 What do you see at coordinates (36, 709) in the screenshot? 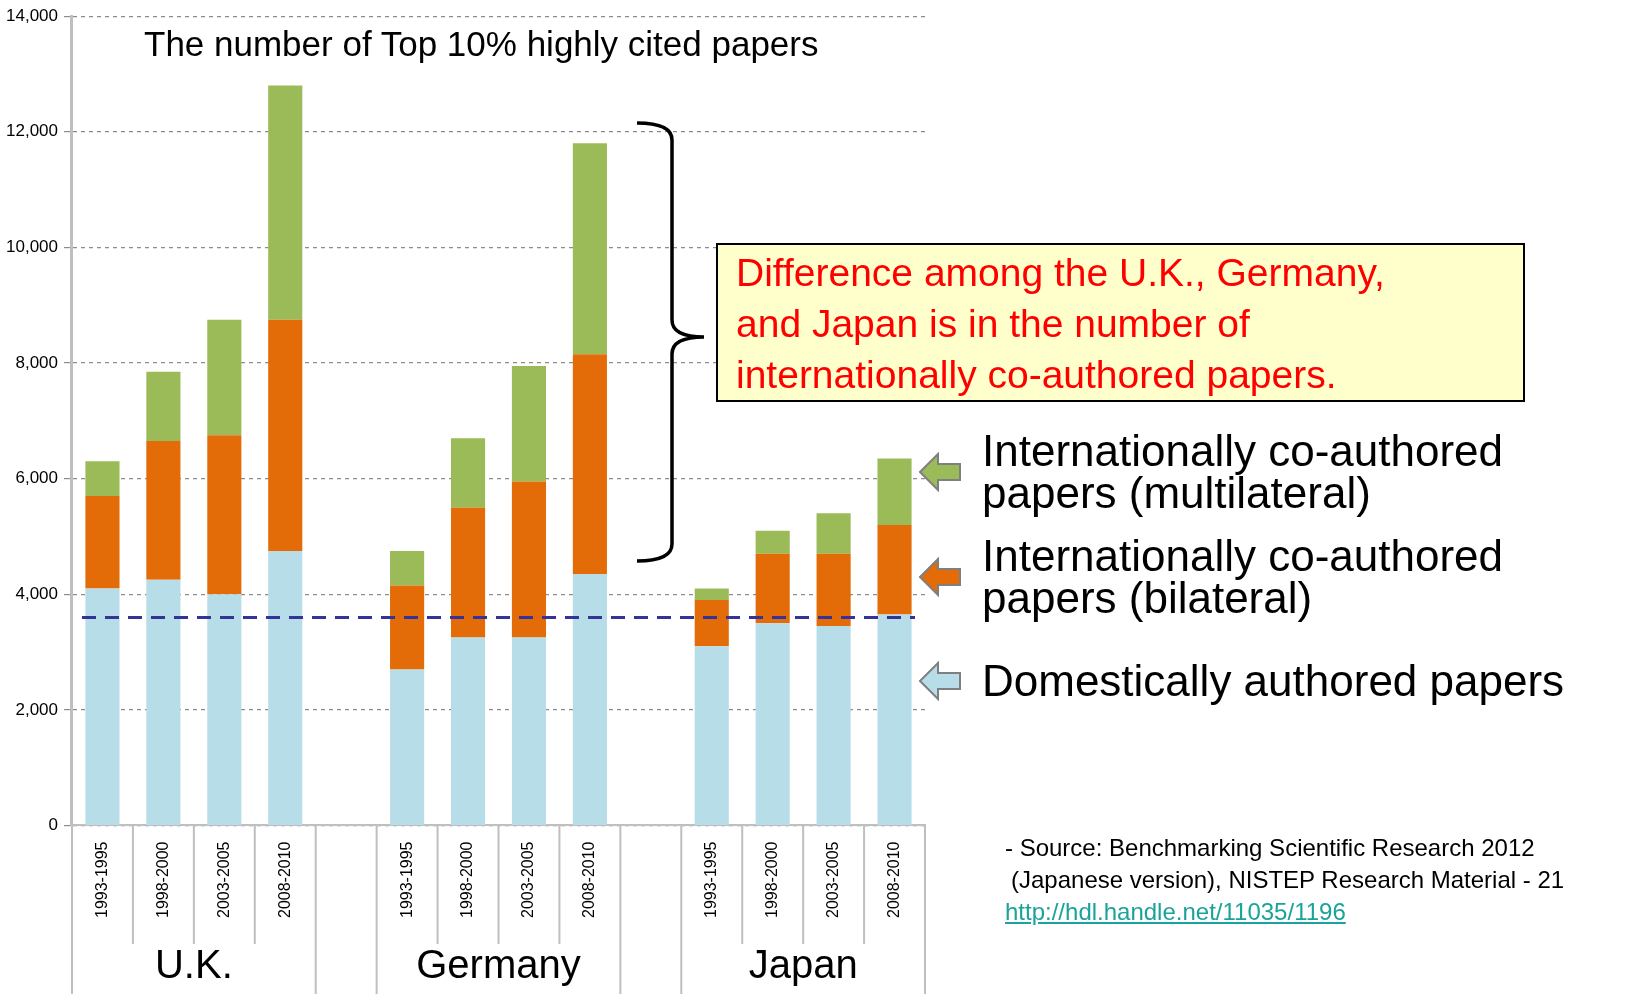
I see `y-tick-label: 2,000` at bounding box center [36, 709].